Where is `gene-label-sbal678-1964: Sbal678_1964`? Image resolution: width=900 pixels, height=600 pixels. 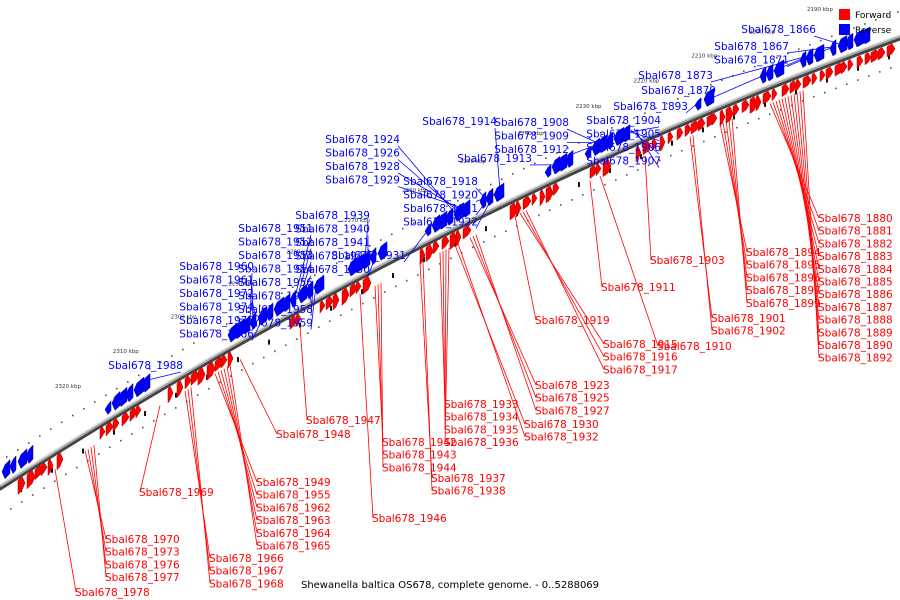
gene-label-sbal678-1964: Sbal678_1964 is located at coordinates (293, 534).